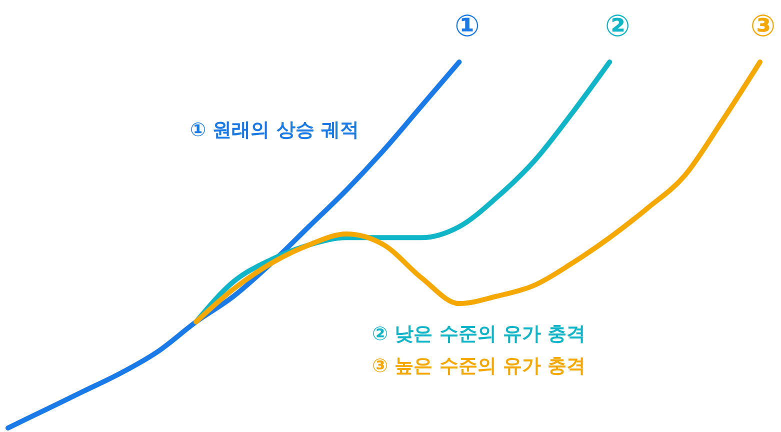 The image size is (781, 432). Describe the element at coordinates (274, 130) in the screenshot. I see `series-label: ① 원래의 상승 궤적` at that location.